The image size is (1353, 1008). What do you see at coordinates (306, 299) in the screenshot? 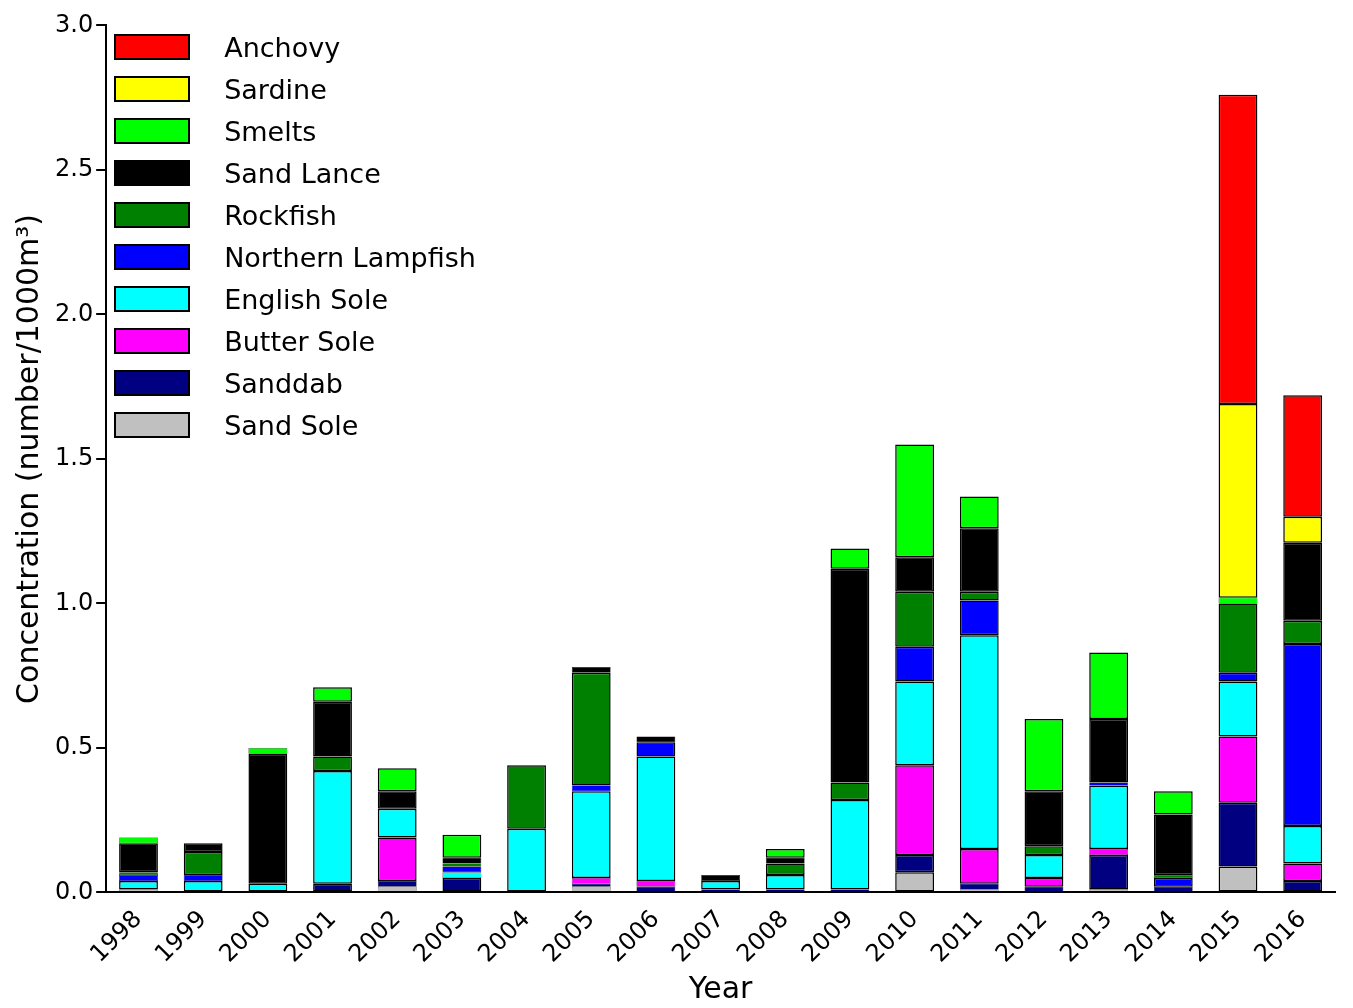
I see `legend-label: English Sole` at bounding box center [306, 299].